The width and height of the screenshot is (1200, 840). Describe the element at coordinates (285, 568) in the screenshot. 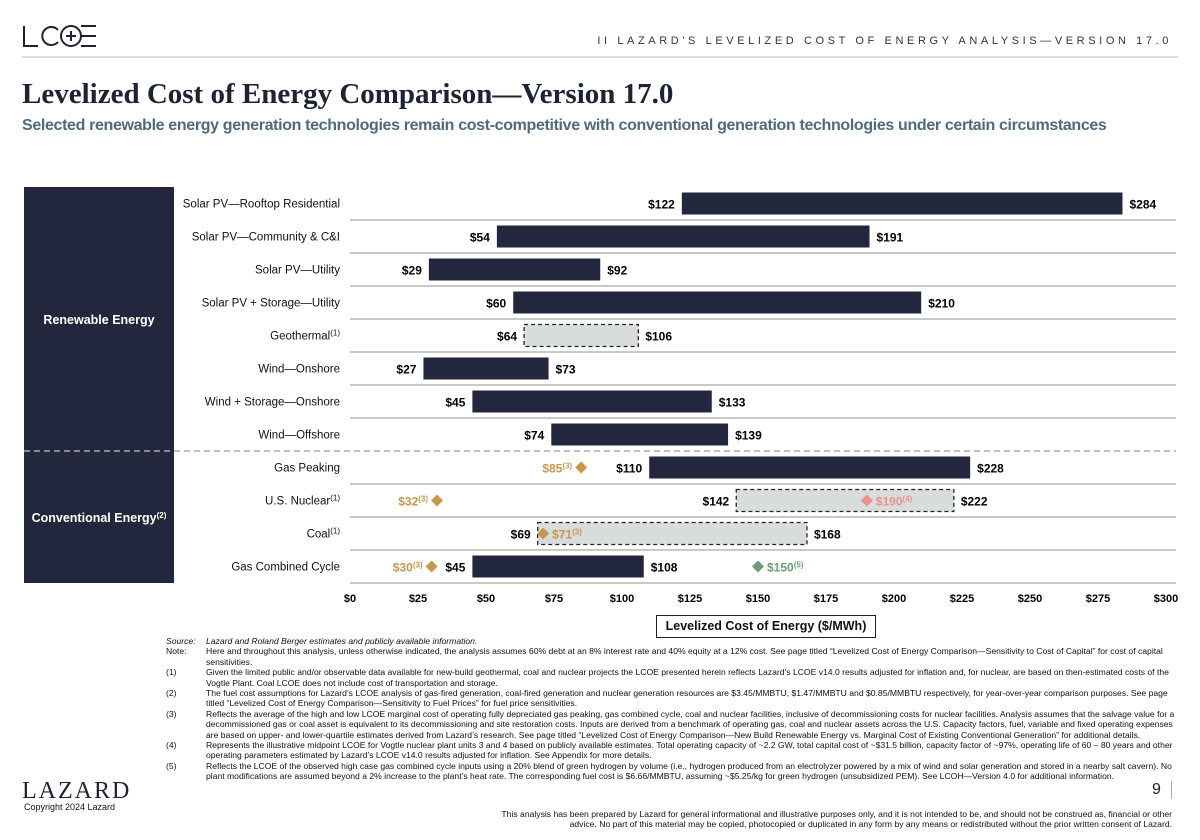

I see `category-label: Gas Combined Cycle` at that location.